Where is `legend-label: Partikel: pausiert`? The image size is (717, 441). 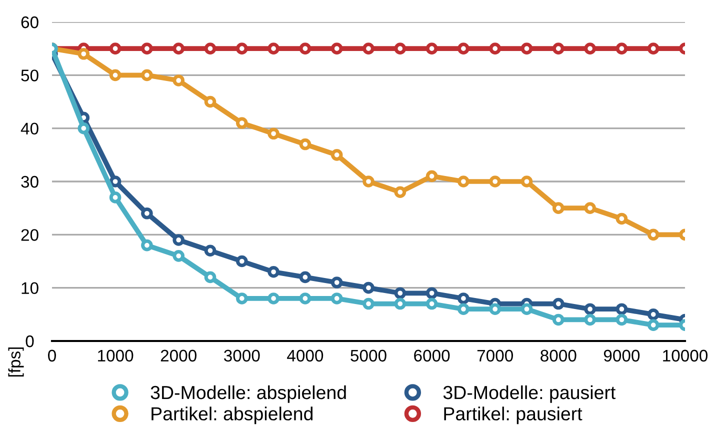 legend-label: Partikel: pausiert is located at coordinates (513, 415).